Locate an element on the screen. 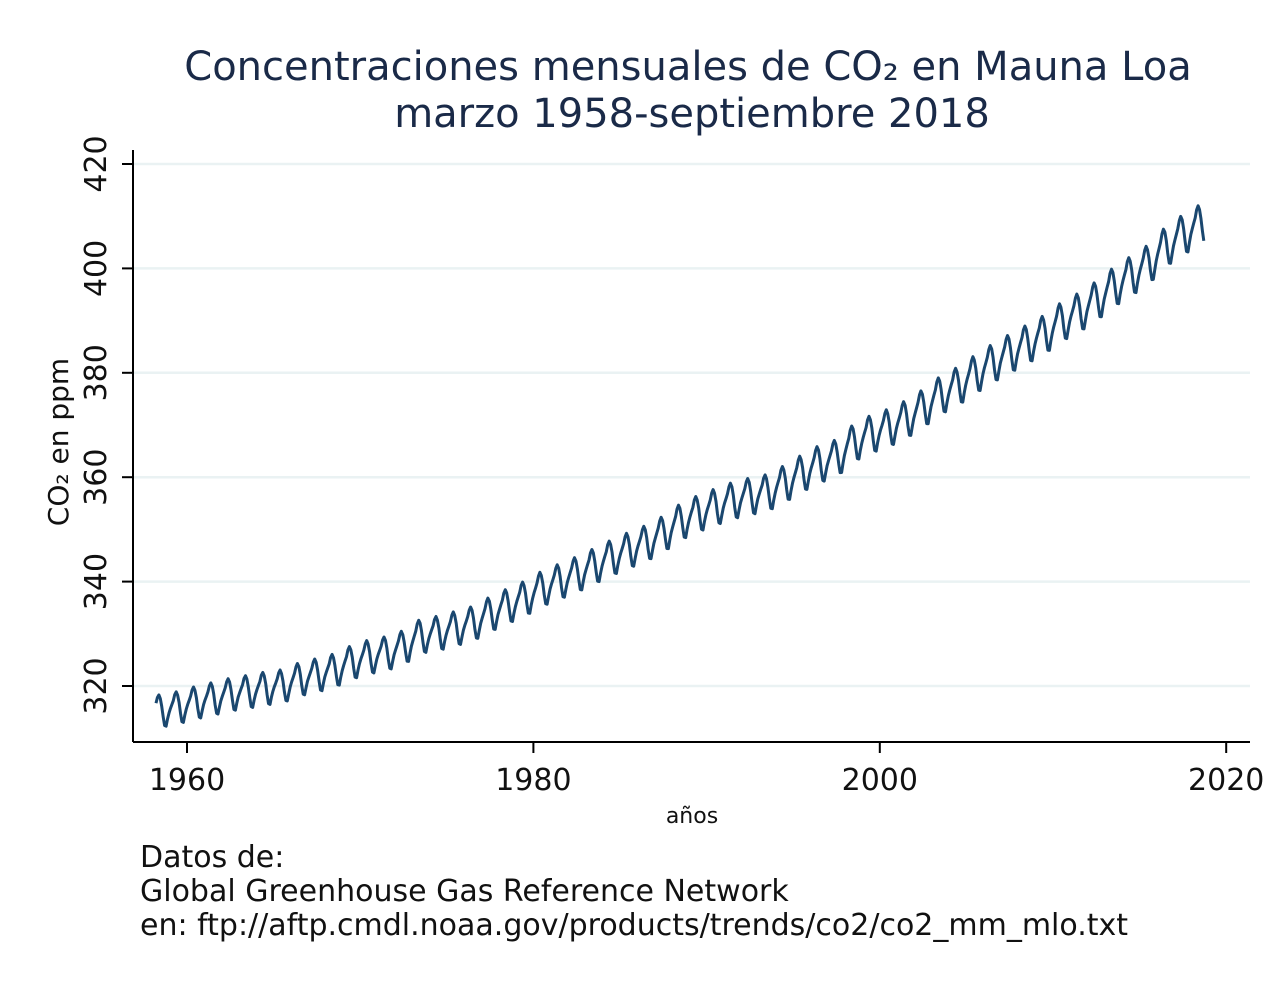 This screenshot has height=984, width=1285. y-tick-label-400: 400 is located at coordinates (96, 268).